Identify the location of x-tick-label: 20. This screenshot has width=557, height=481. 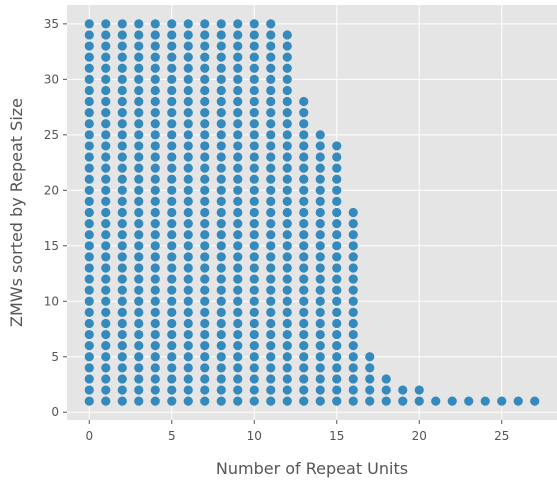
(419, 436).